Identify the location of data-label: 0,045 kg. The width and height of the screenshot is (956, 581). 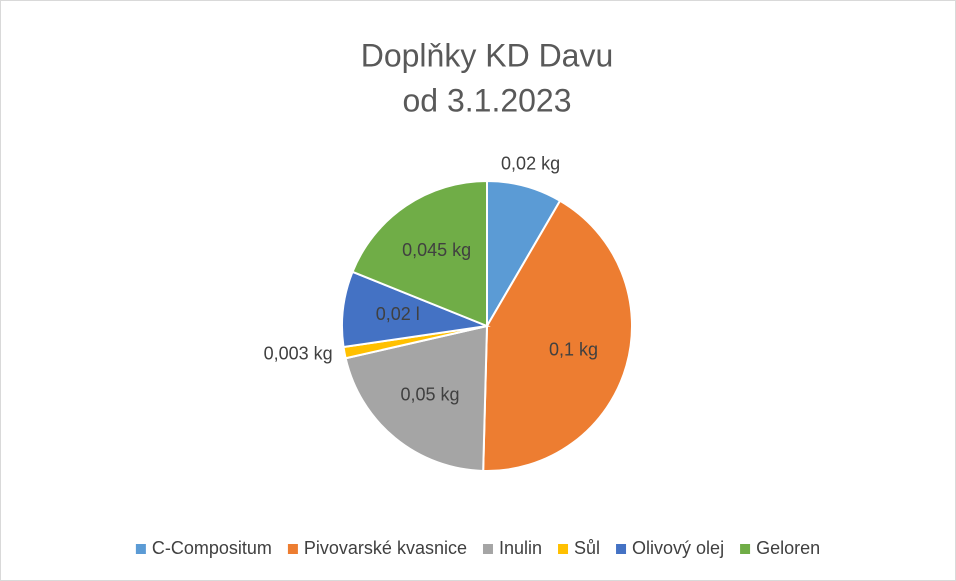
(436, 250).